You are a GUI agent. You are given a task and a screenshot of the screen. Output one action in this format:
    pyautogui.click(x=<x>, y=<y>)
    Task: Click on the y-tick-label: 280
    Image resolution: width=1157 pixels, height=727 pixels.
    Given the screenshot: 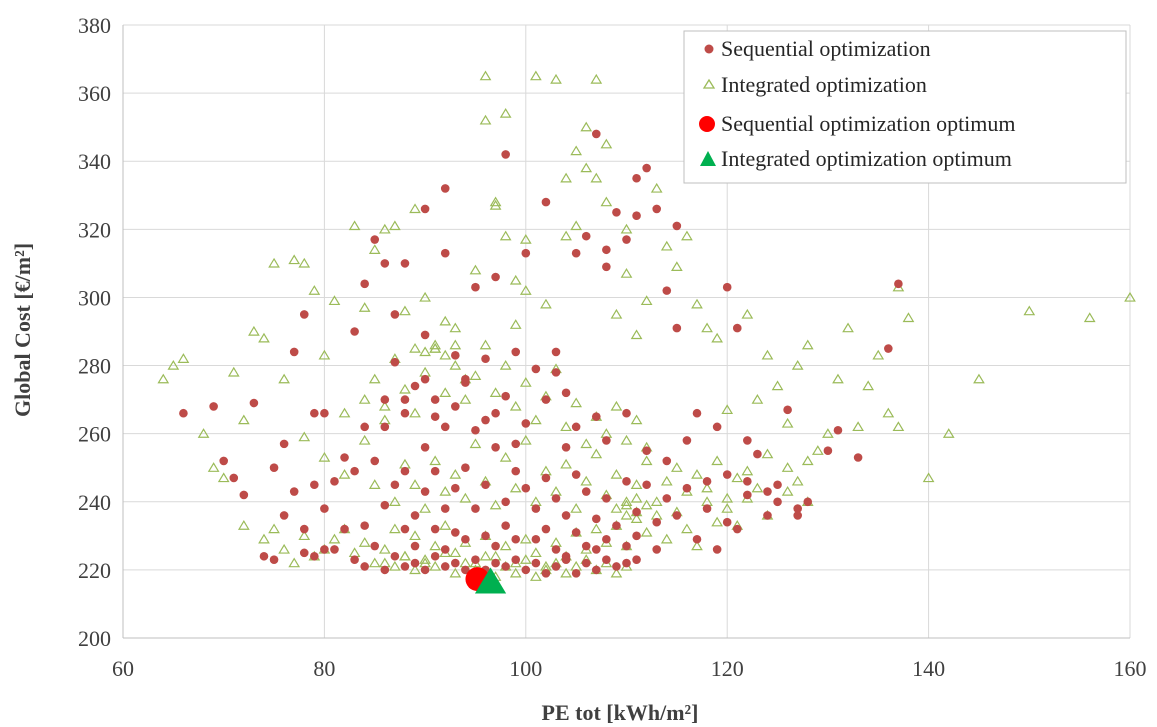 What is the action you would take?
    pyautogui.click(x=94, y=366)
    